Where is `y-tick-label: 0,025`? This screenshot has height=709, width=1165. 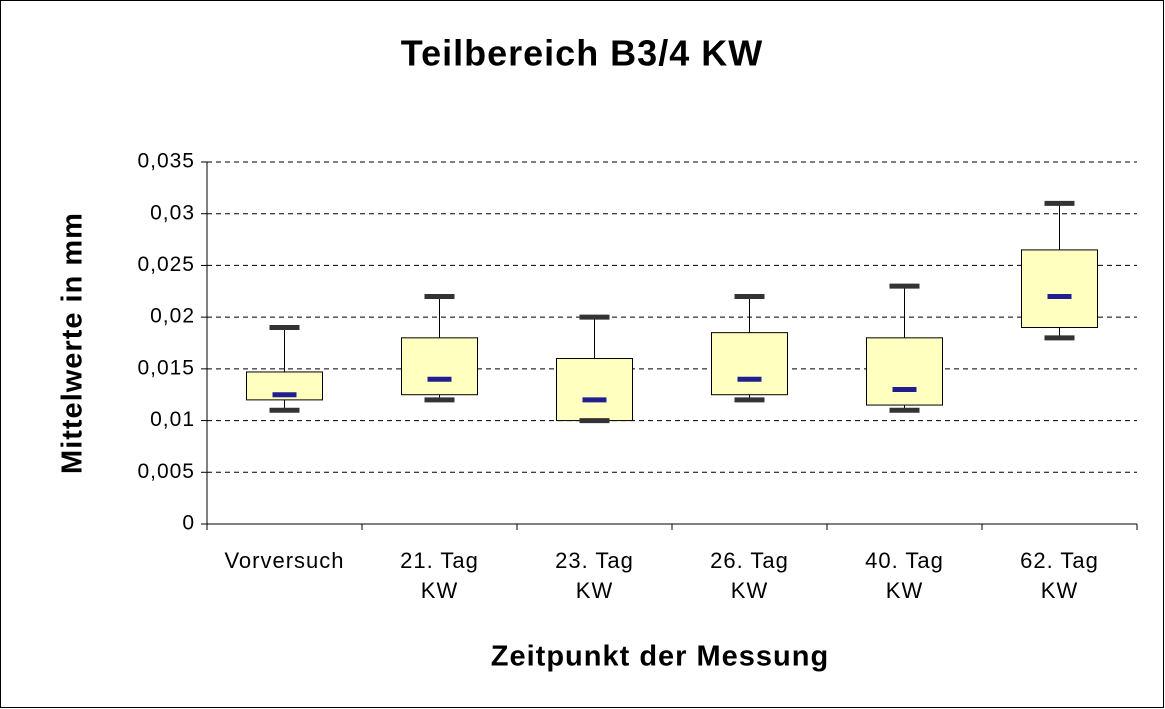
y-tick-label: 0,025 is located at coordinates (166, 264).